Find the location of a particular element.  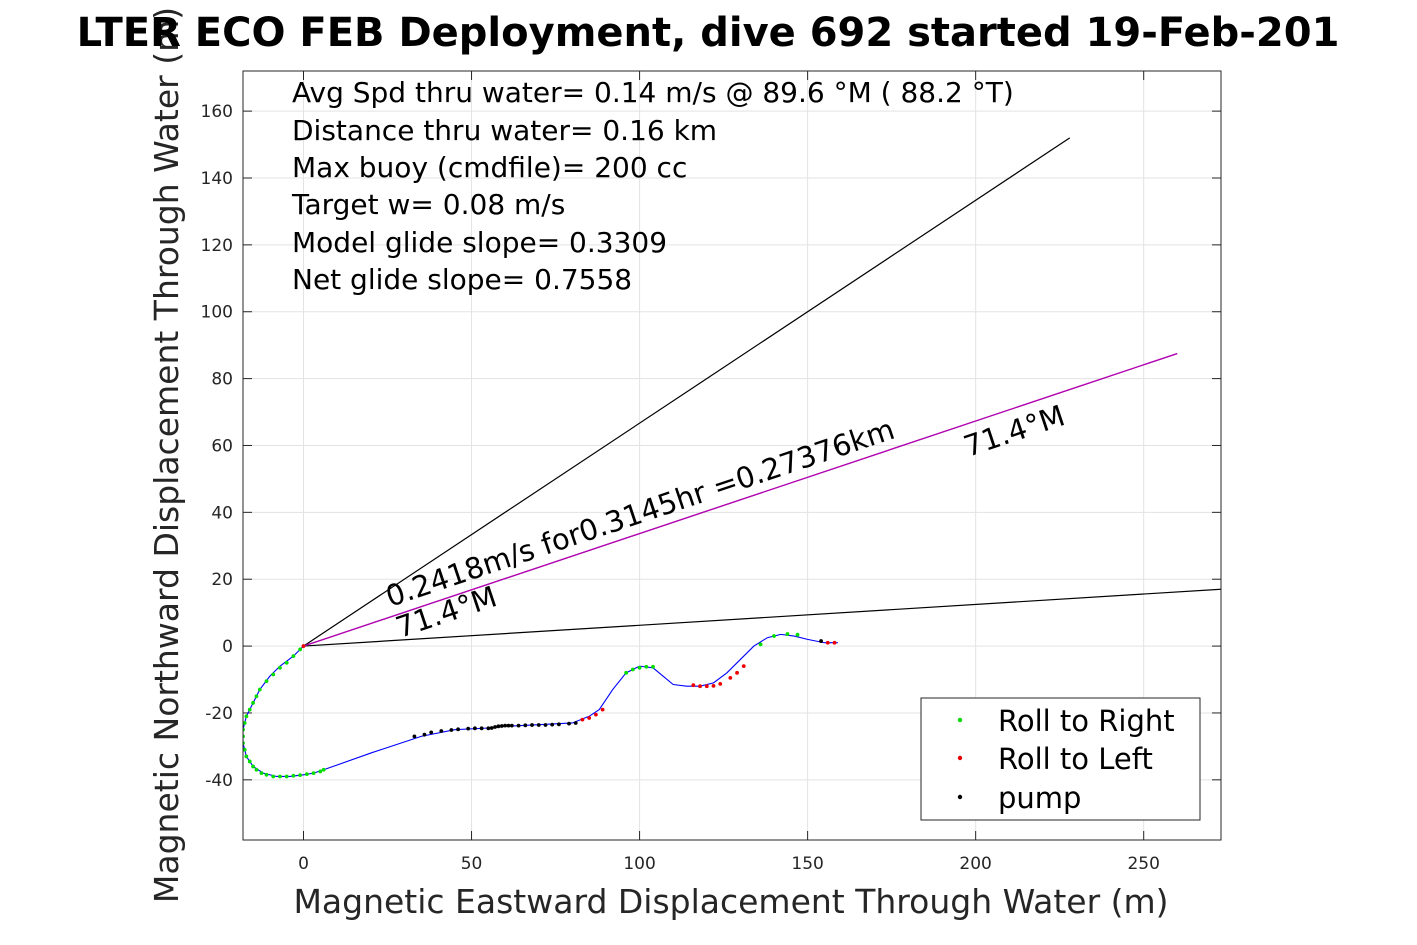

y-tick-label: 80 is located at coordinates (222, 380).